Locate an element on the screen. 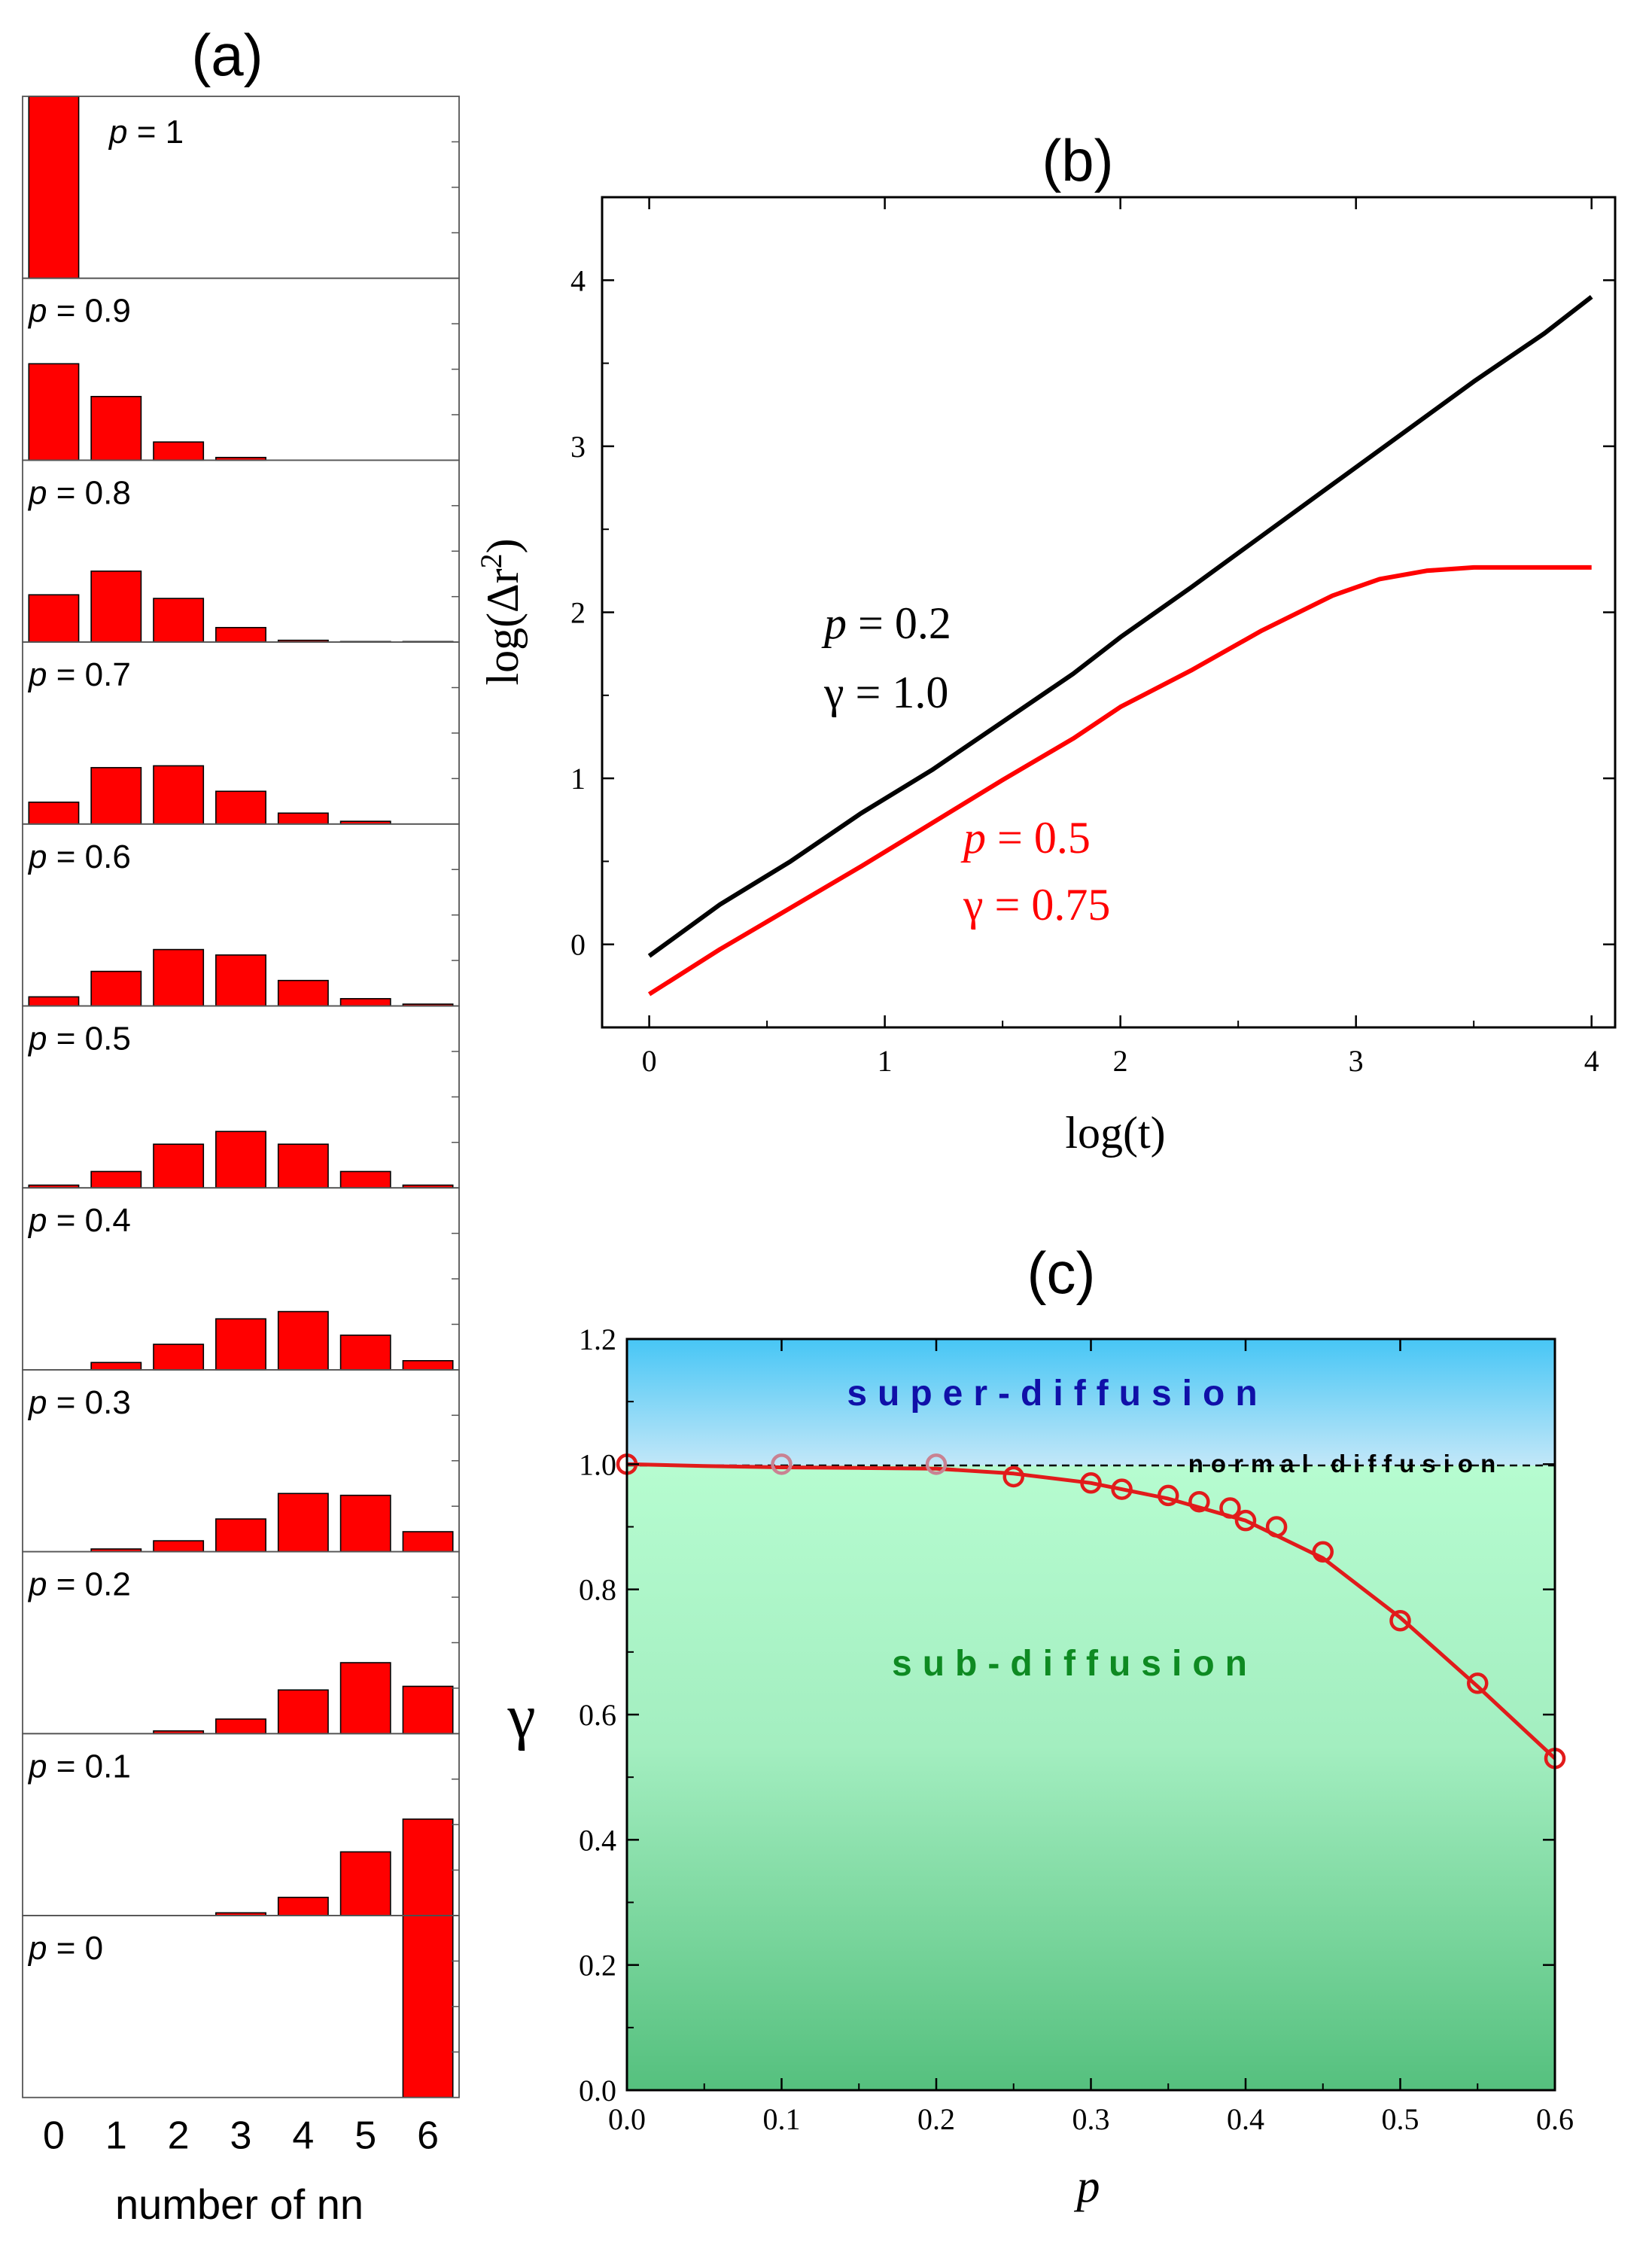 This screenshot has height=2252, width=1652. histogram-p-0-9: p = 0.9 is located at coordinates (241, 369).